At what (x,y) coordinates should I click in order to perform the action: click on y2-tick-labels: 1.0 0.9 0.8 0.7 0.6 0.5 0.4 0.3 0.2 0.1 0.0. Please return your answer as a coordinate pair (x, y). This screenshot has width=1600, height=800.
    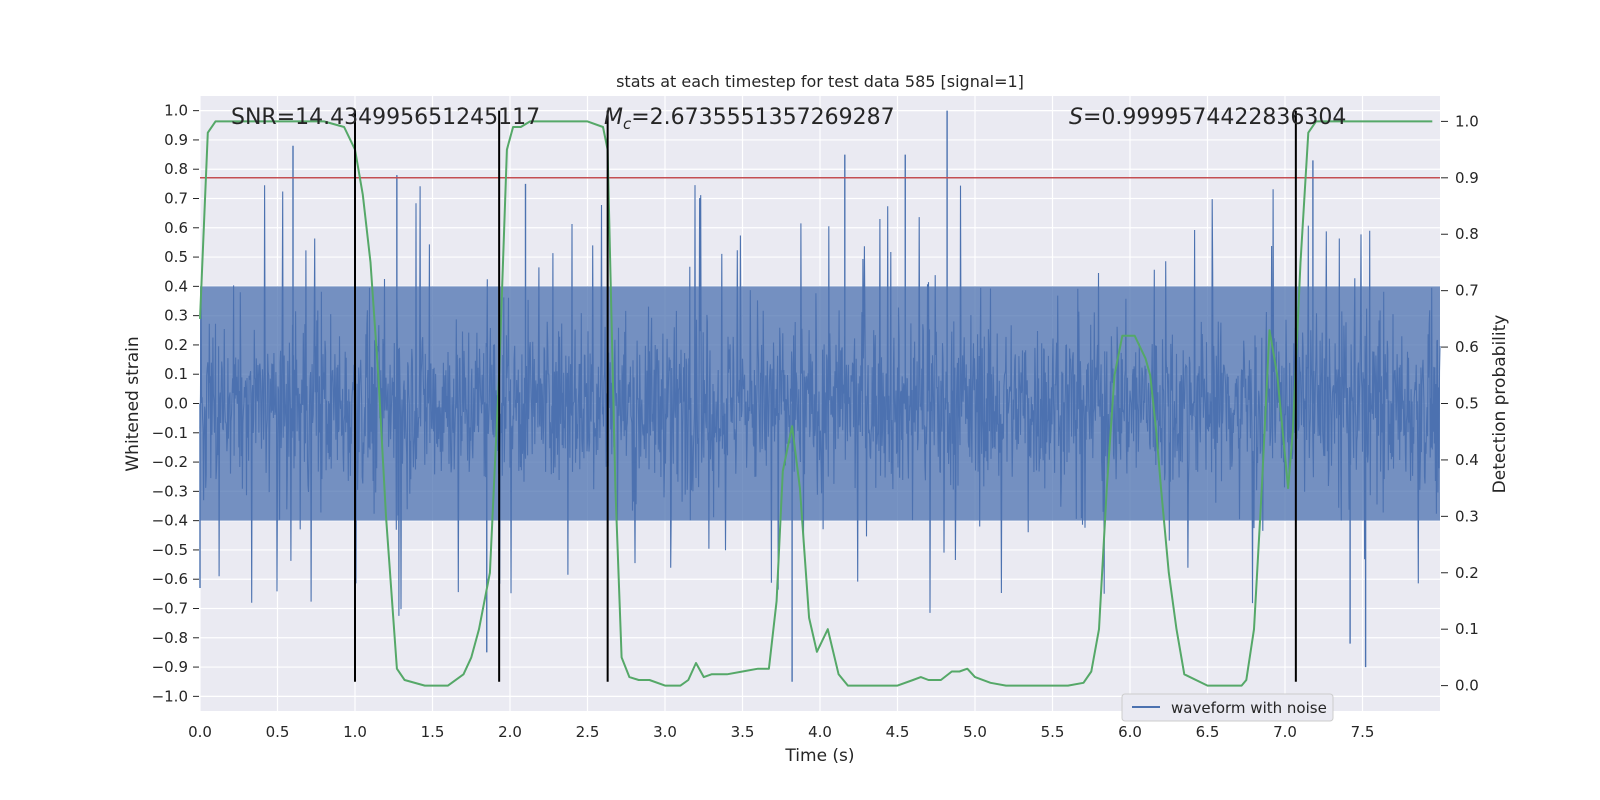
    Looking at the image, I should click on (1460, 403).